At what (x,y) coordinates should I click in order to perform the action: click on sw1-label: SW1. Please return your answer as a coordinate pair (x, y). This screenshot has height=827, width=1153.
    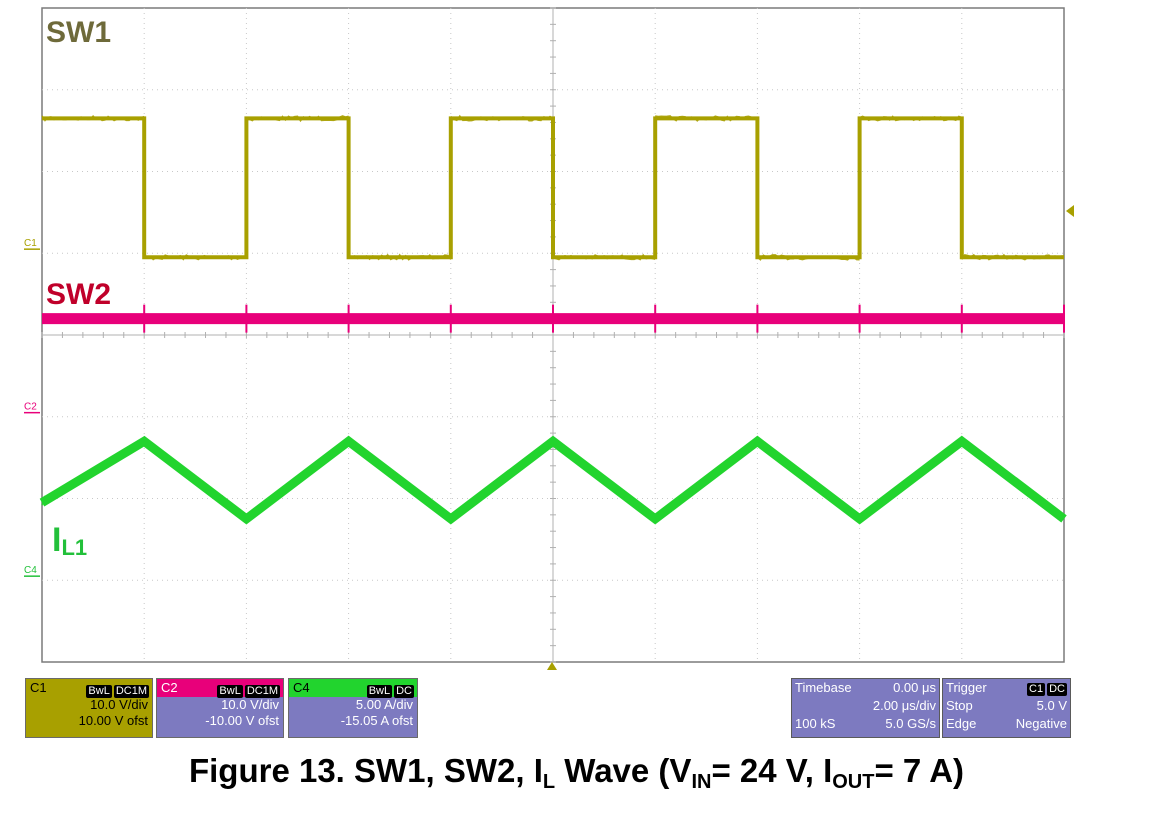
    Looking at the image, I should click on (78, 32).